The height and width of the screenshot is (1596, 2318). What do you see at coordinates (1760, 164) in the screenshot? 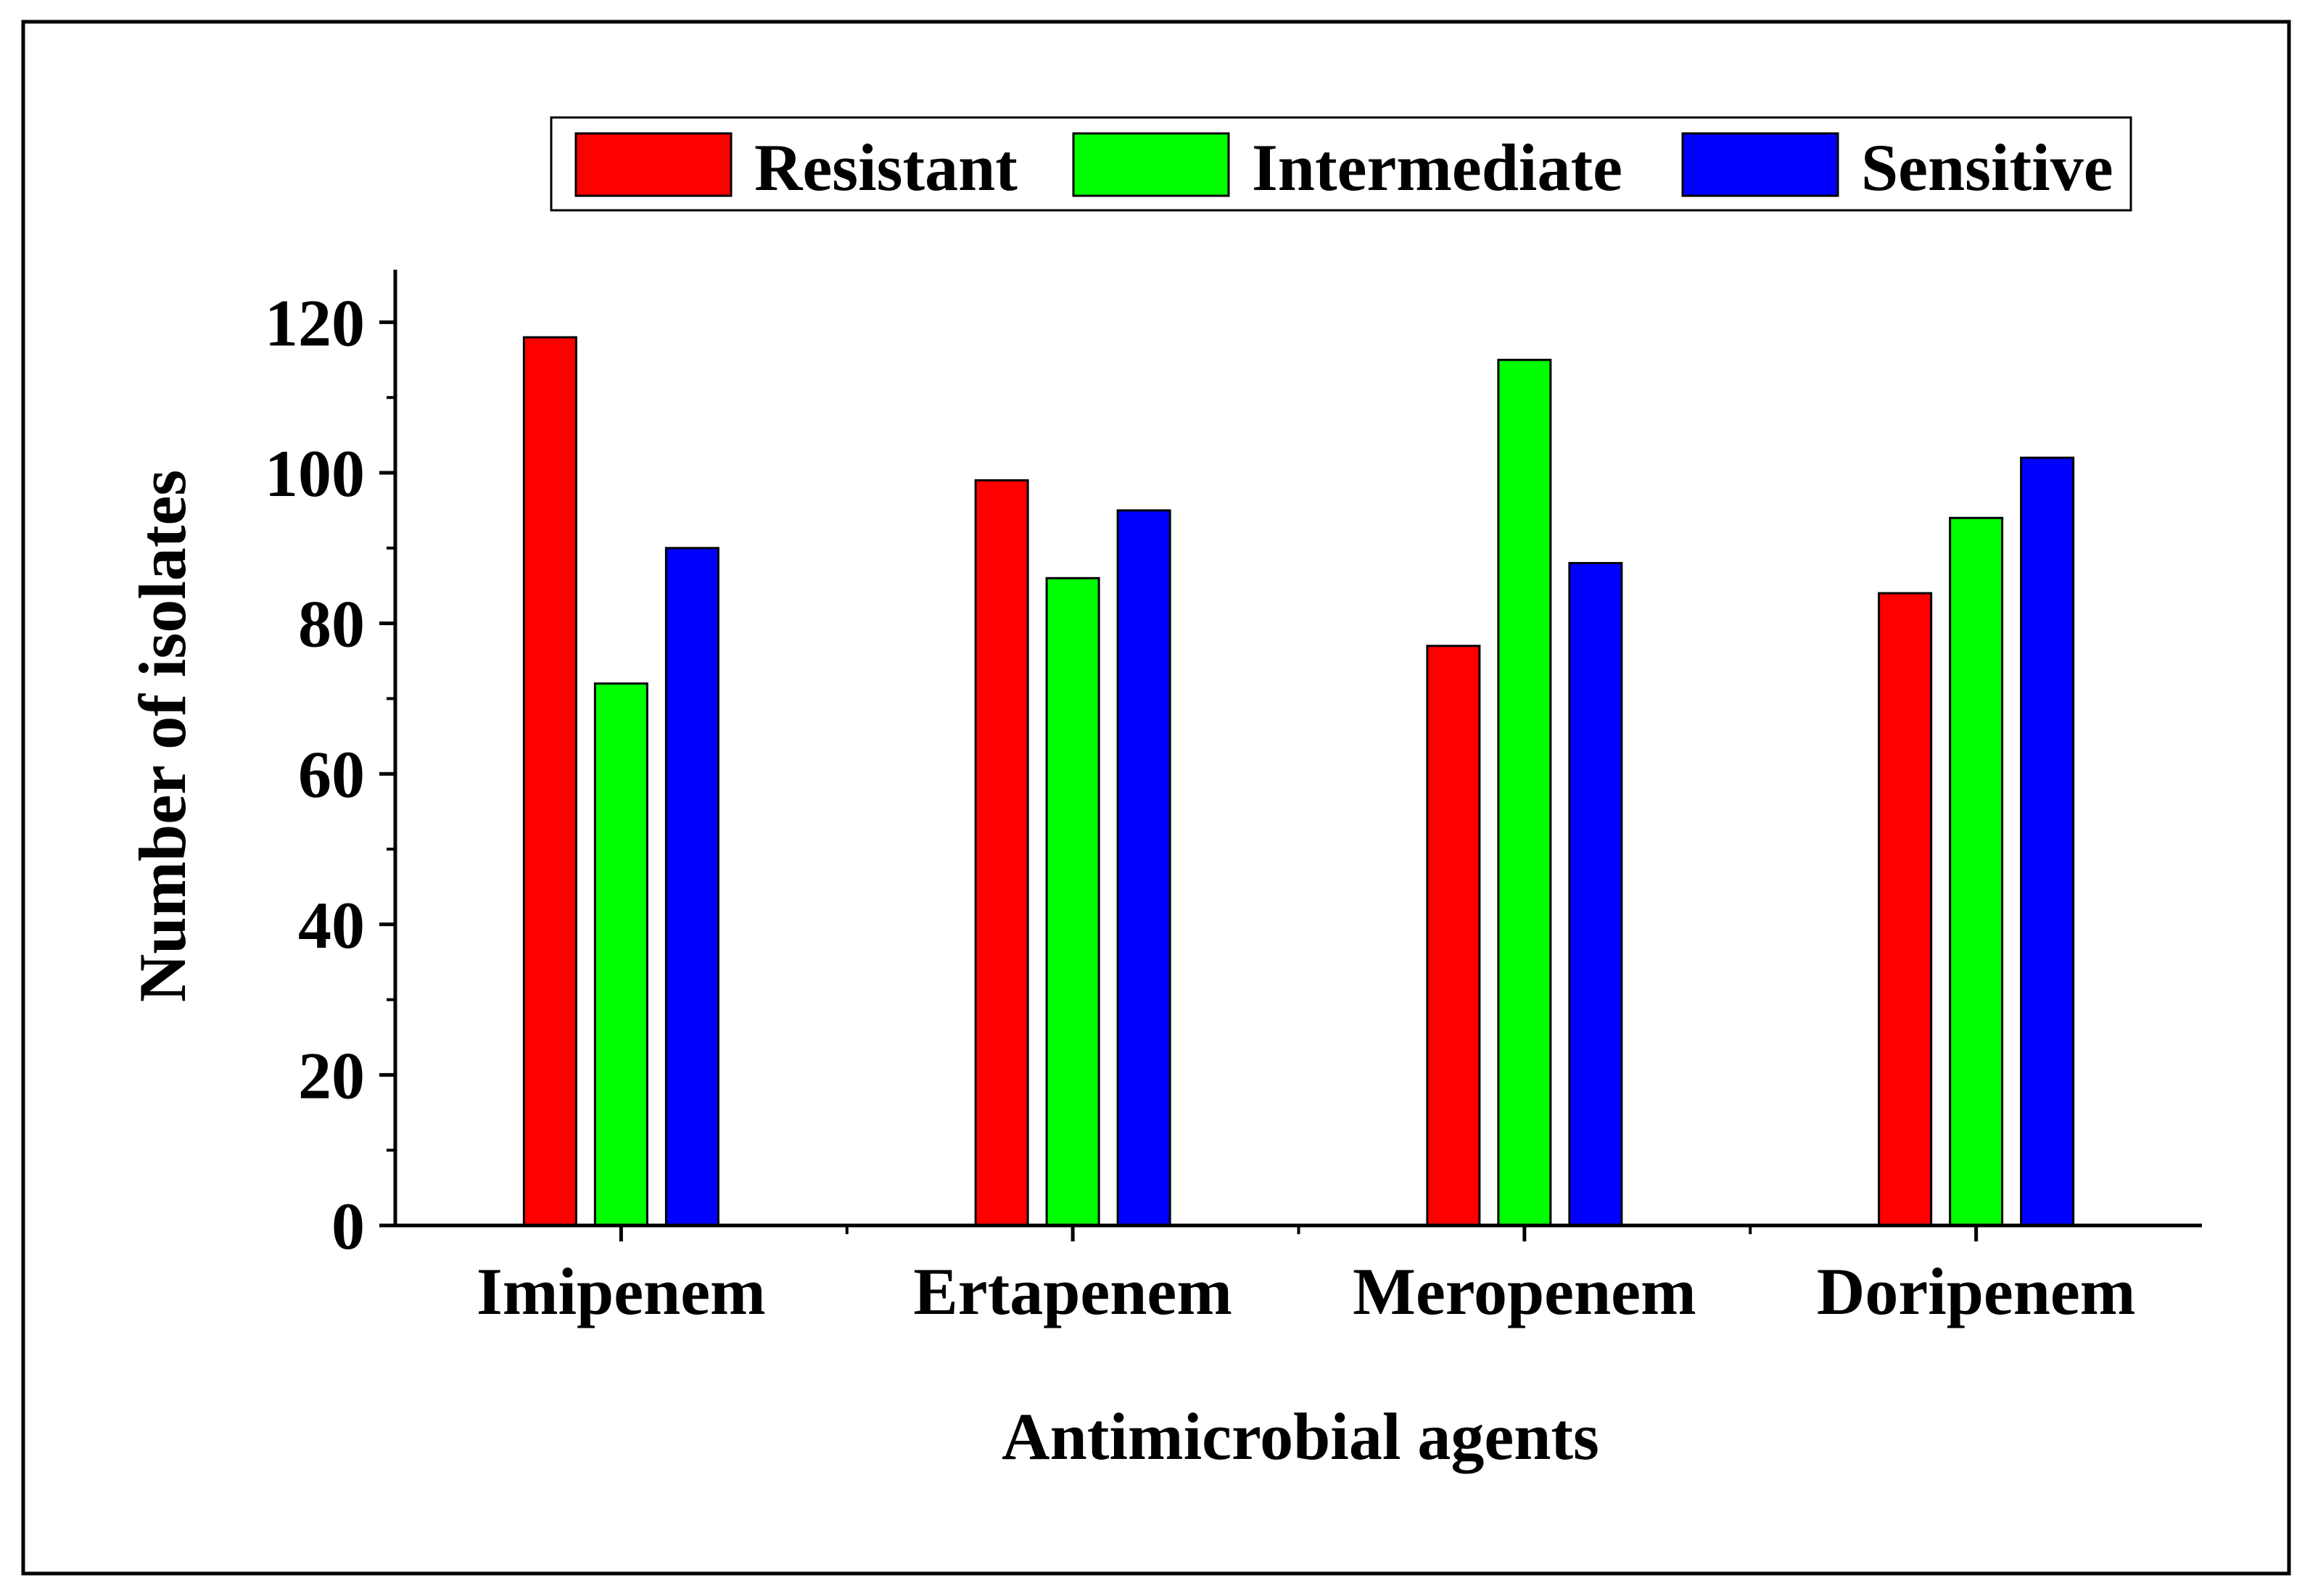
I see `legend-swatch-sensitive` at bounding box center [1760, 164].